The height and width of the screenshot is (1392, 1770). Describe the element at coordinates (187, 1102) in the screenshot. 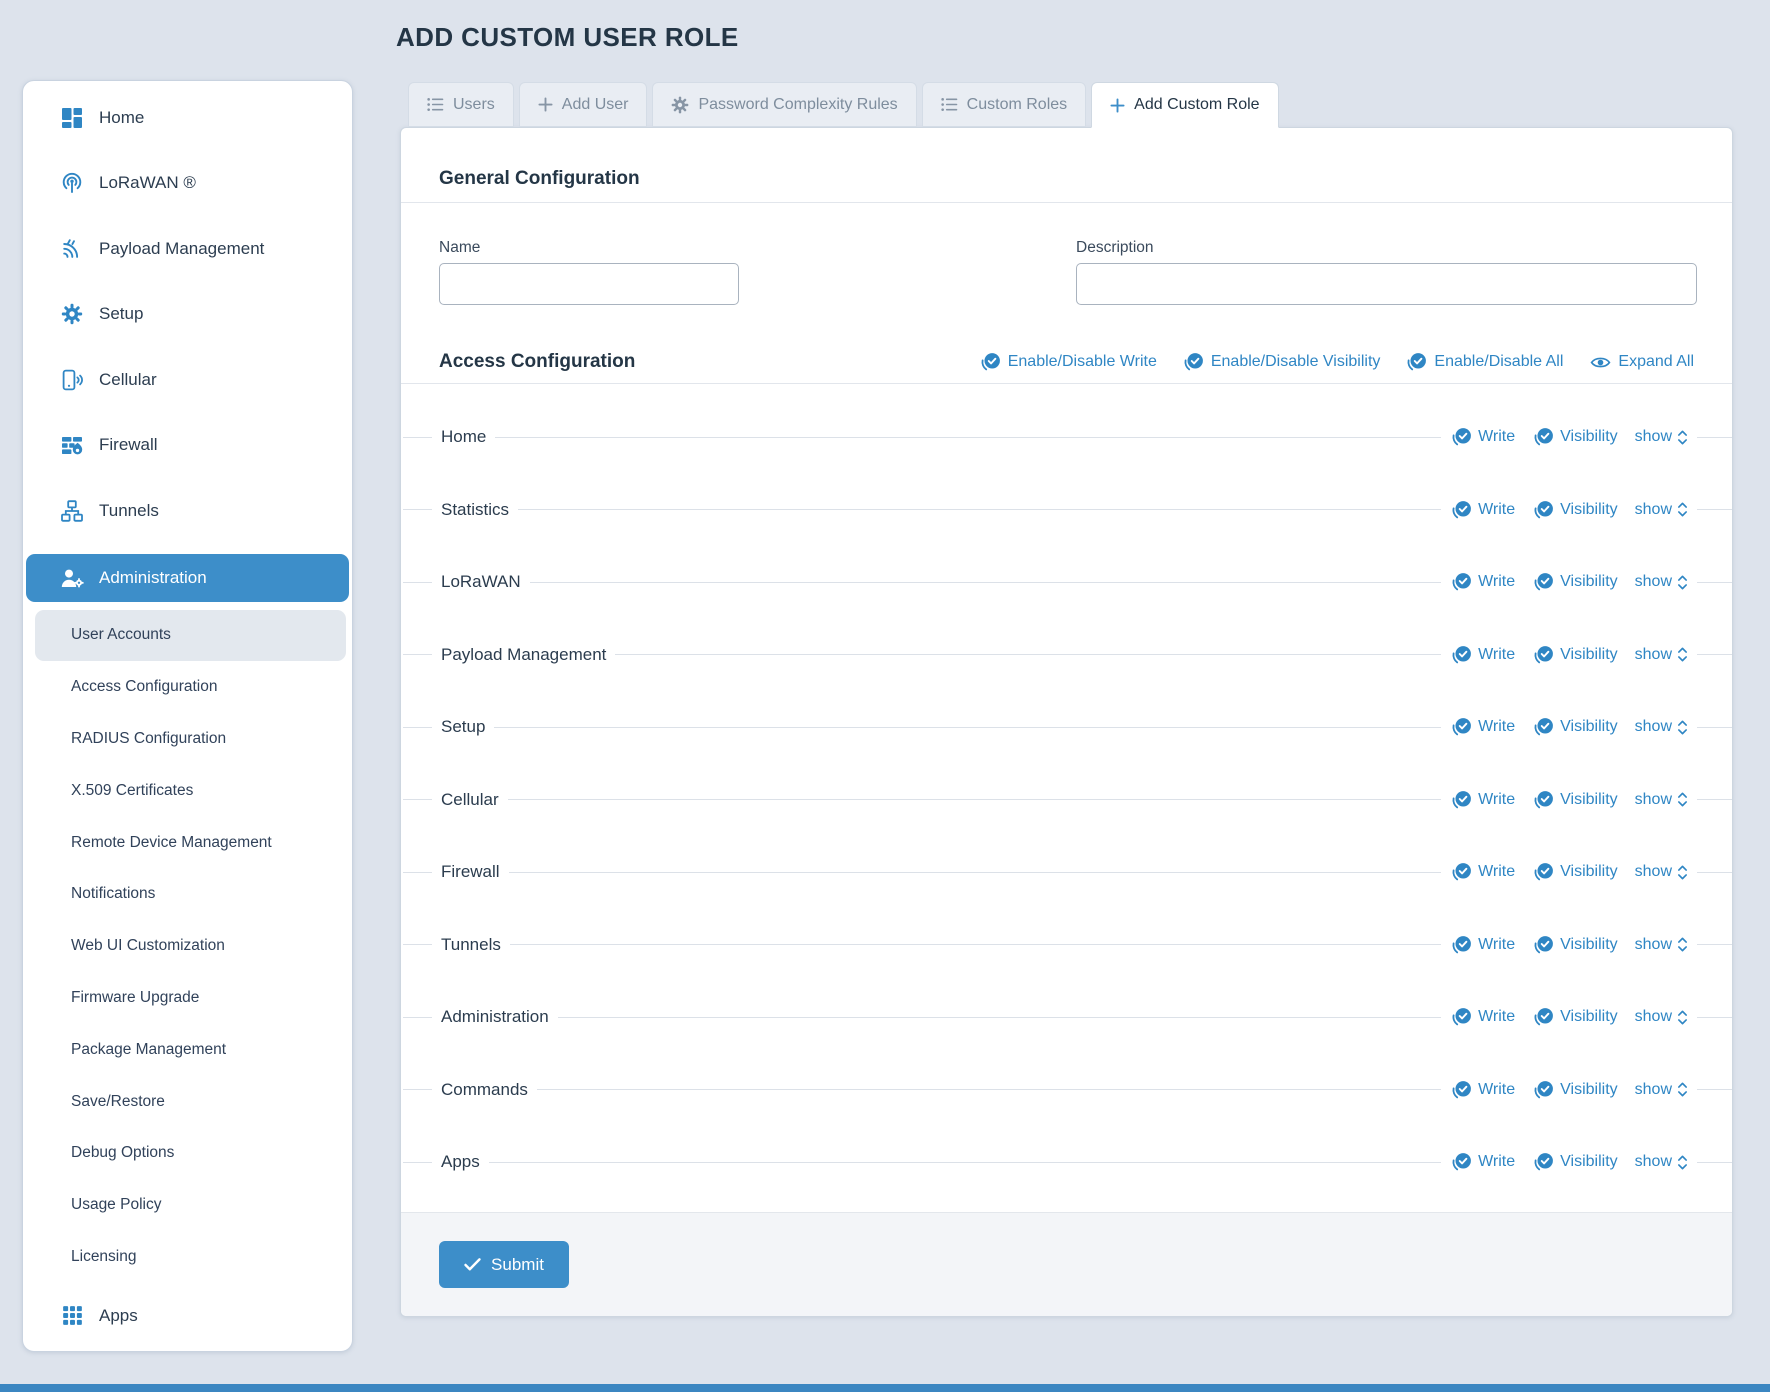

I see `sidebar-subitem-save-restore: Save/Restore` at that location.